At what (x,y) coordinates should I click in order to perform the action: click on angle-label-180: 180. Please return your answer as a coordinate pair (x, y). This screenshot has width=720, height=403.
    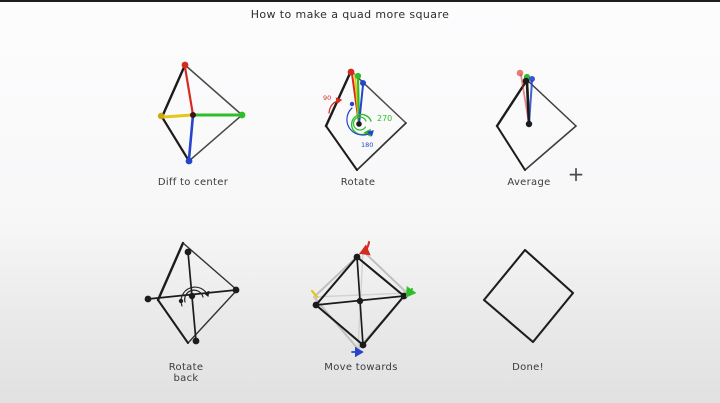
    Looking at the image, I should click on (367, 145).